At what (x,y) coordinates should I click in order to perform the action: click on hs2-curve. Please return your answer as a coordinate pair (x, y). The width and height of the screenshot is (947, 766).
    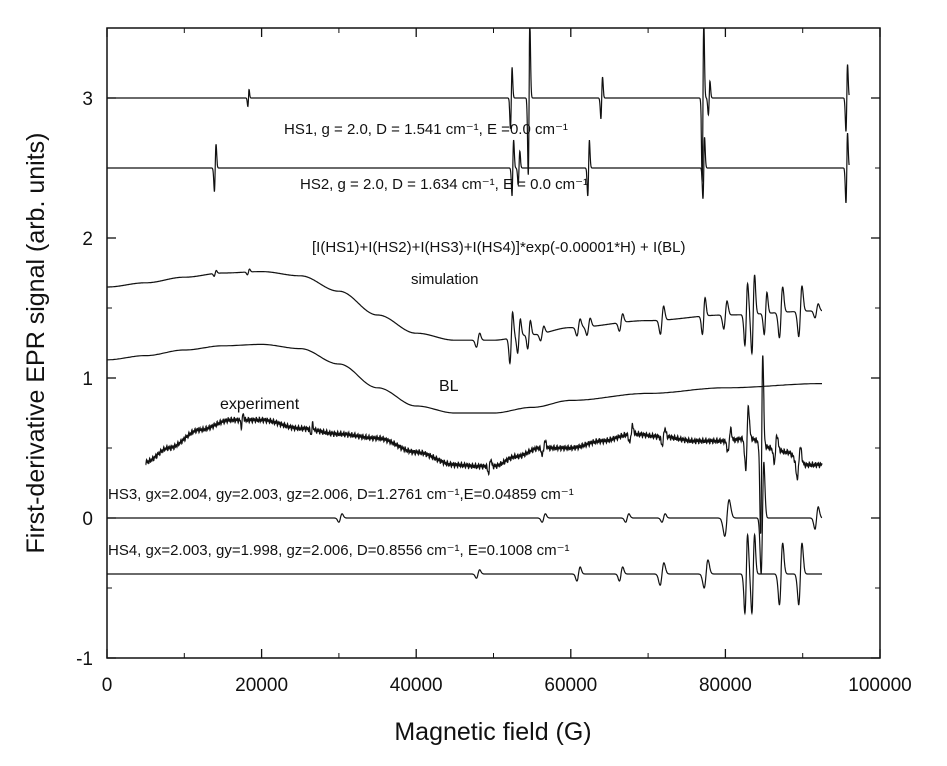
    Looking at the image, I should click on (478, 168).